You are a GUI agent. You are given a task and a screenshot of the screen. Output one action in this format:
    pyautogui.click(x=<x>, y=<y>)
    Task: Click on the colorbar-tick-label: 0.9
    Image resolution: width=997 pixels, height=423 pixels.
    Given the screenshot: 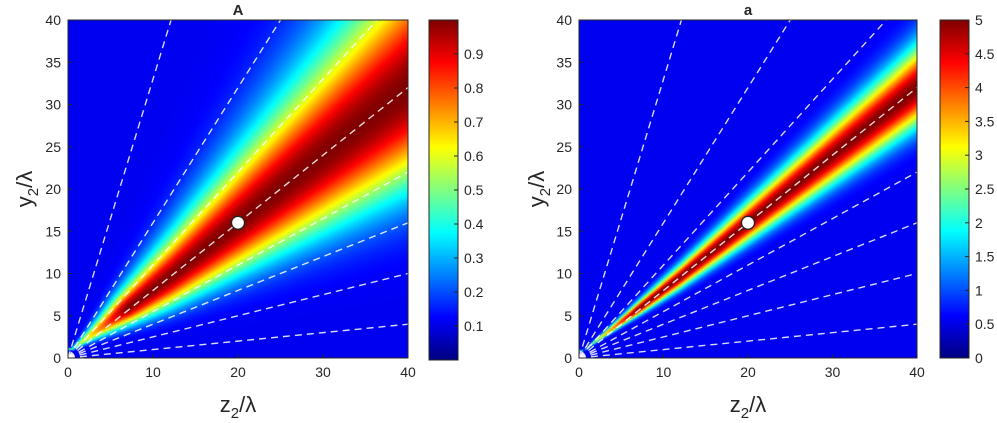 What is the action you would take?
    pyautogui.click(x=474, y=54)
    